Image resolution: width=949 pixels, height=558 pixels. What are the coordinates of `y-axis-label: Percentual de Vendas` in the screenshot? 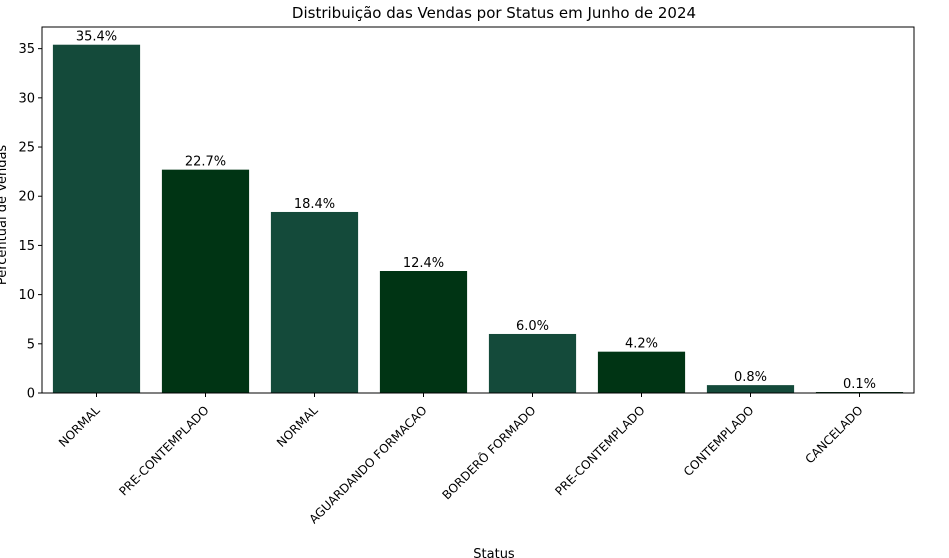 It's located at (5, 215).